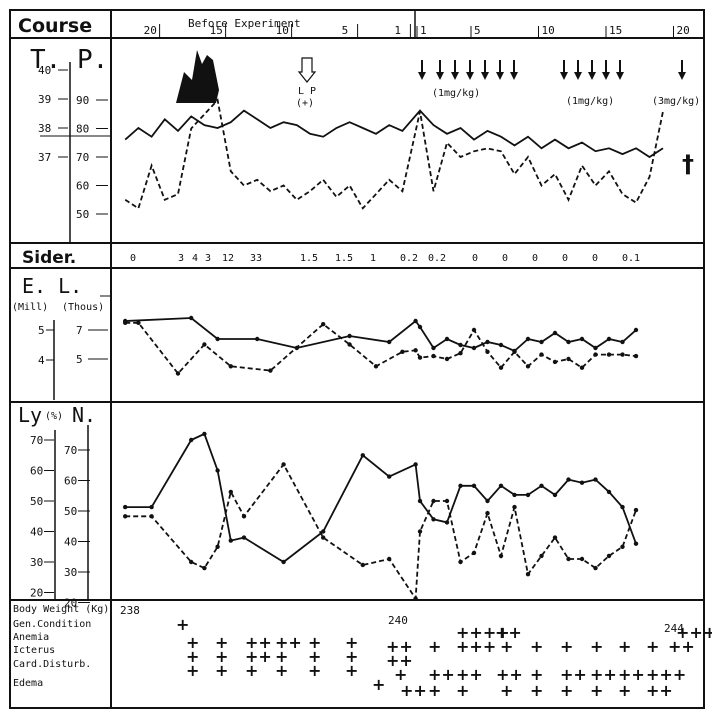 Image resolution: width=712 pixels, height=715 pixels. Describe the element at coordinates (676, 101) in the screenshot. I see `dose-label-3: (3mg/kg)` at that location.